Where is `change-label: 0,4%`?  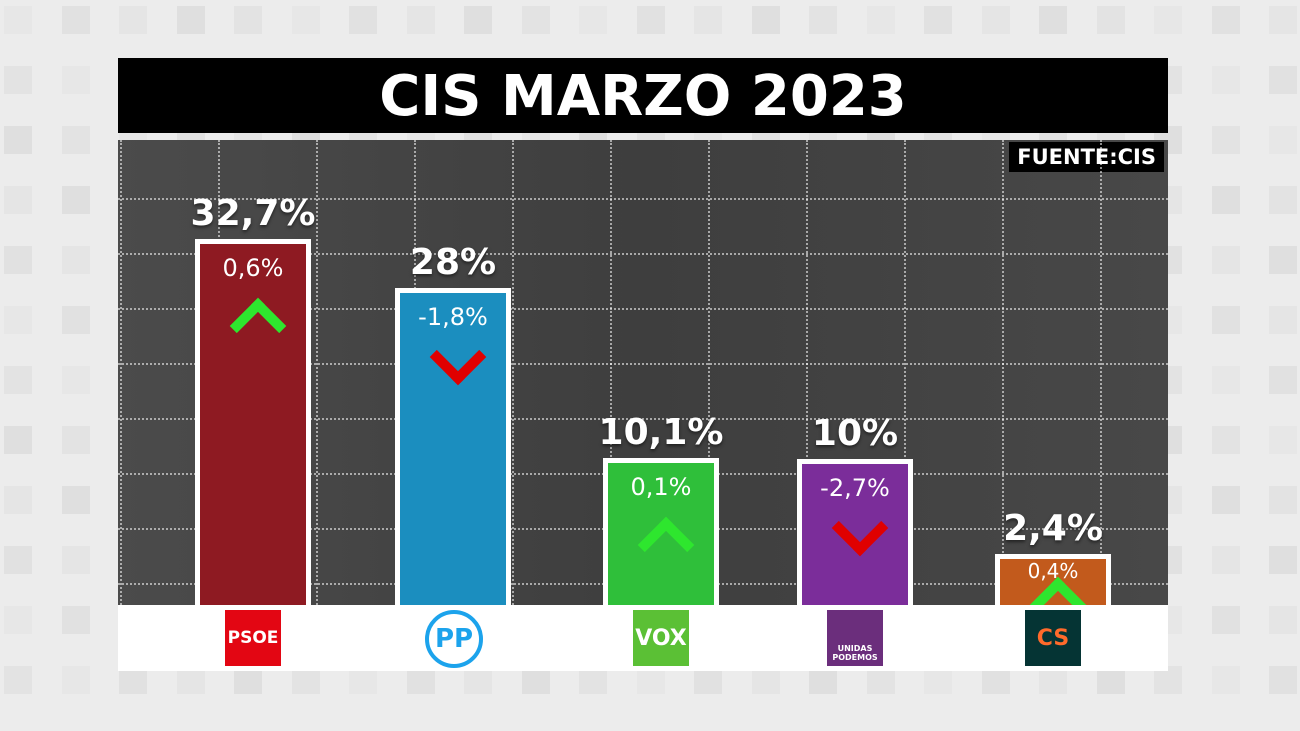 change-label: 0,4% is located at coordinates (1053, 571).